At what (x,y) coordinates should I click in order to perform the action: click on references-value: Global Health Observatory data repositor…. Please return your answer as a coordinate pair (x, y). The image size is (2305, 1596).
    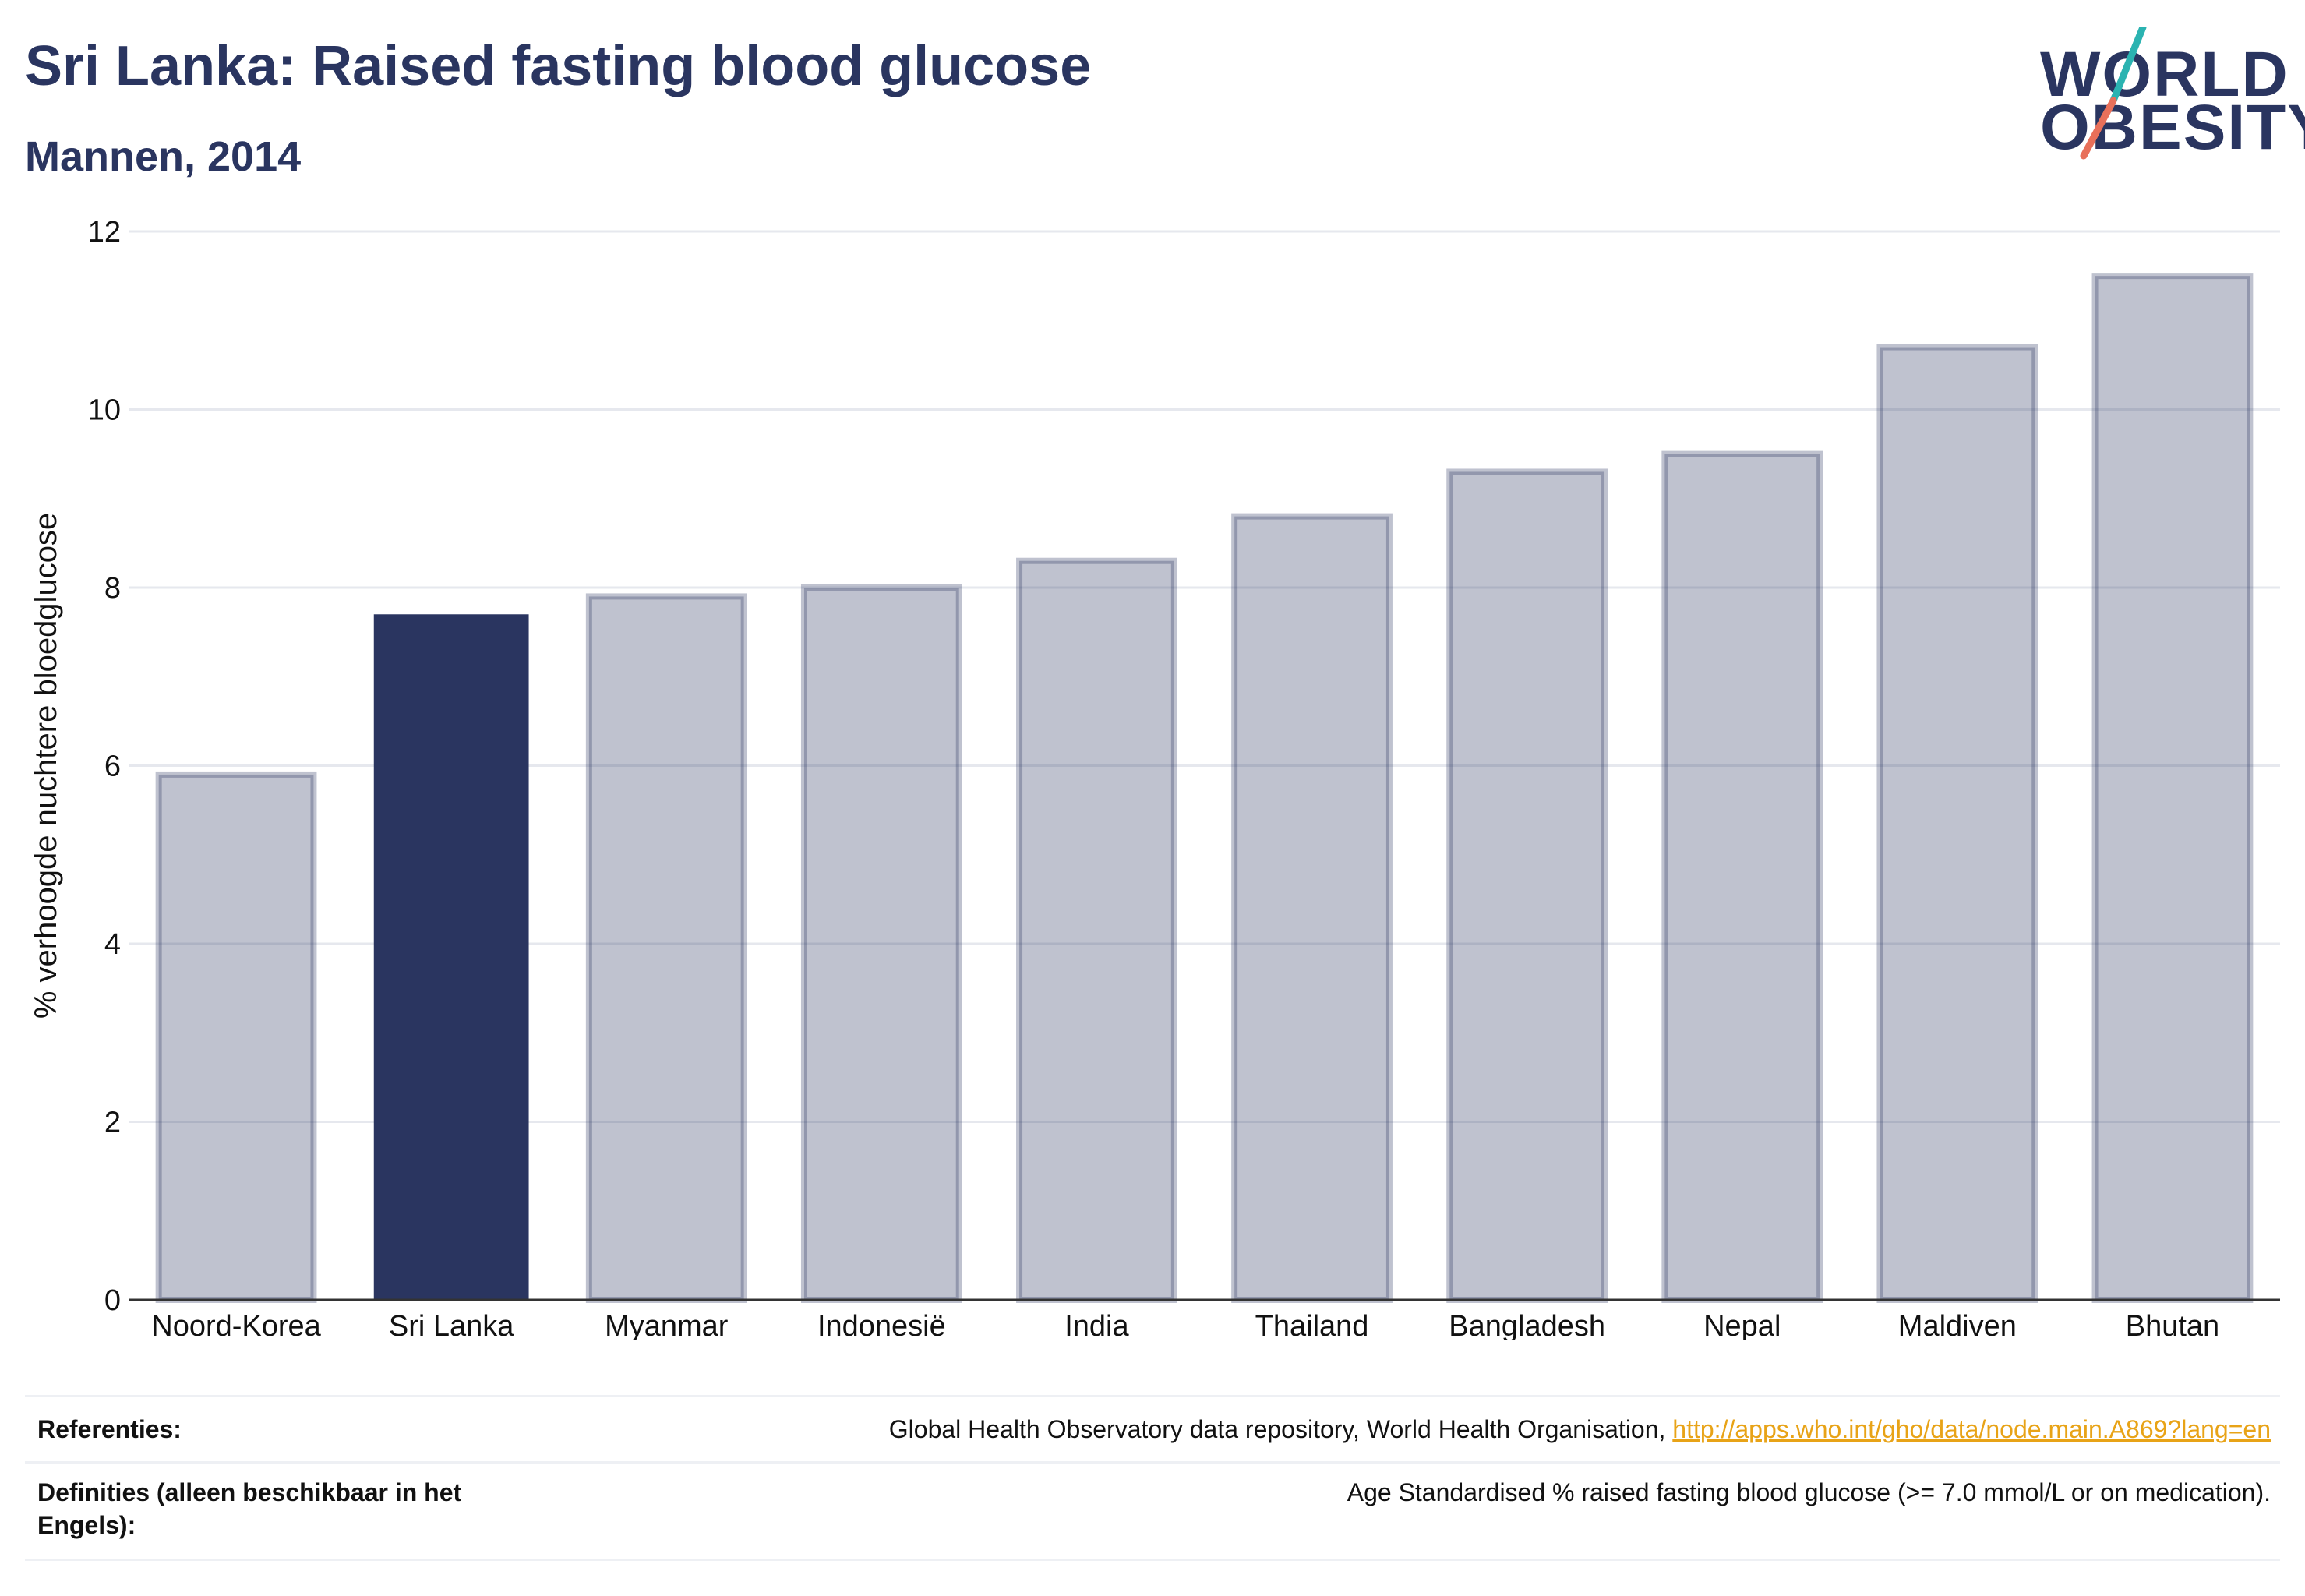
    Looking at the image, I should click on (1580, 1429).